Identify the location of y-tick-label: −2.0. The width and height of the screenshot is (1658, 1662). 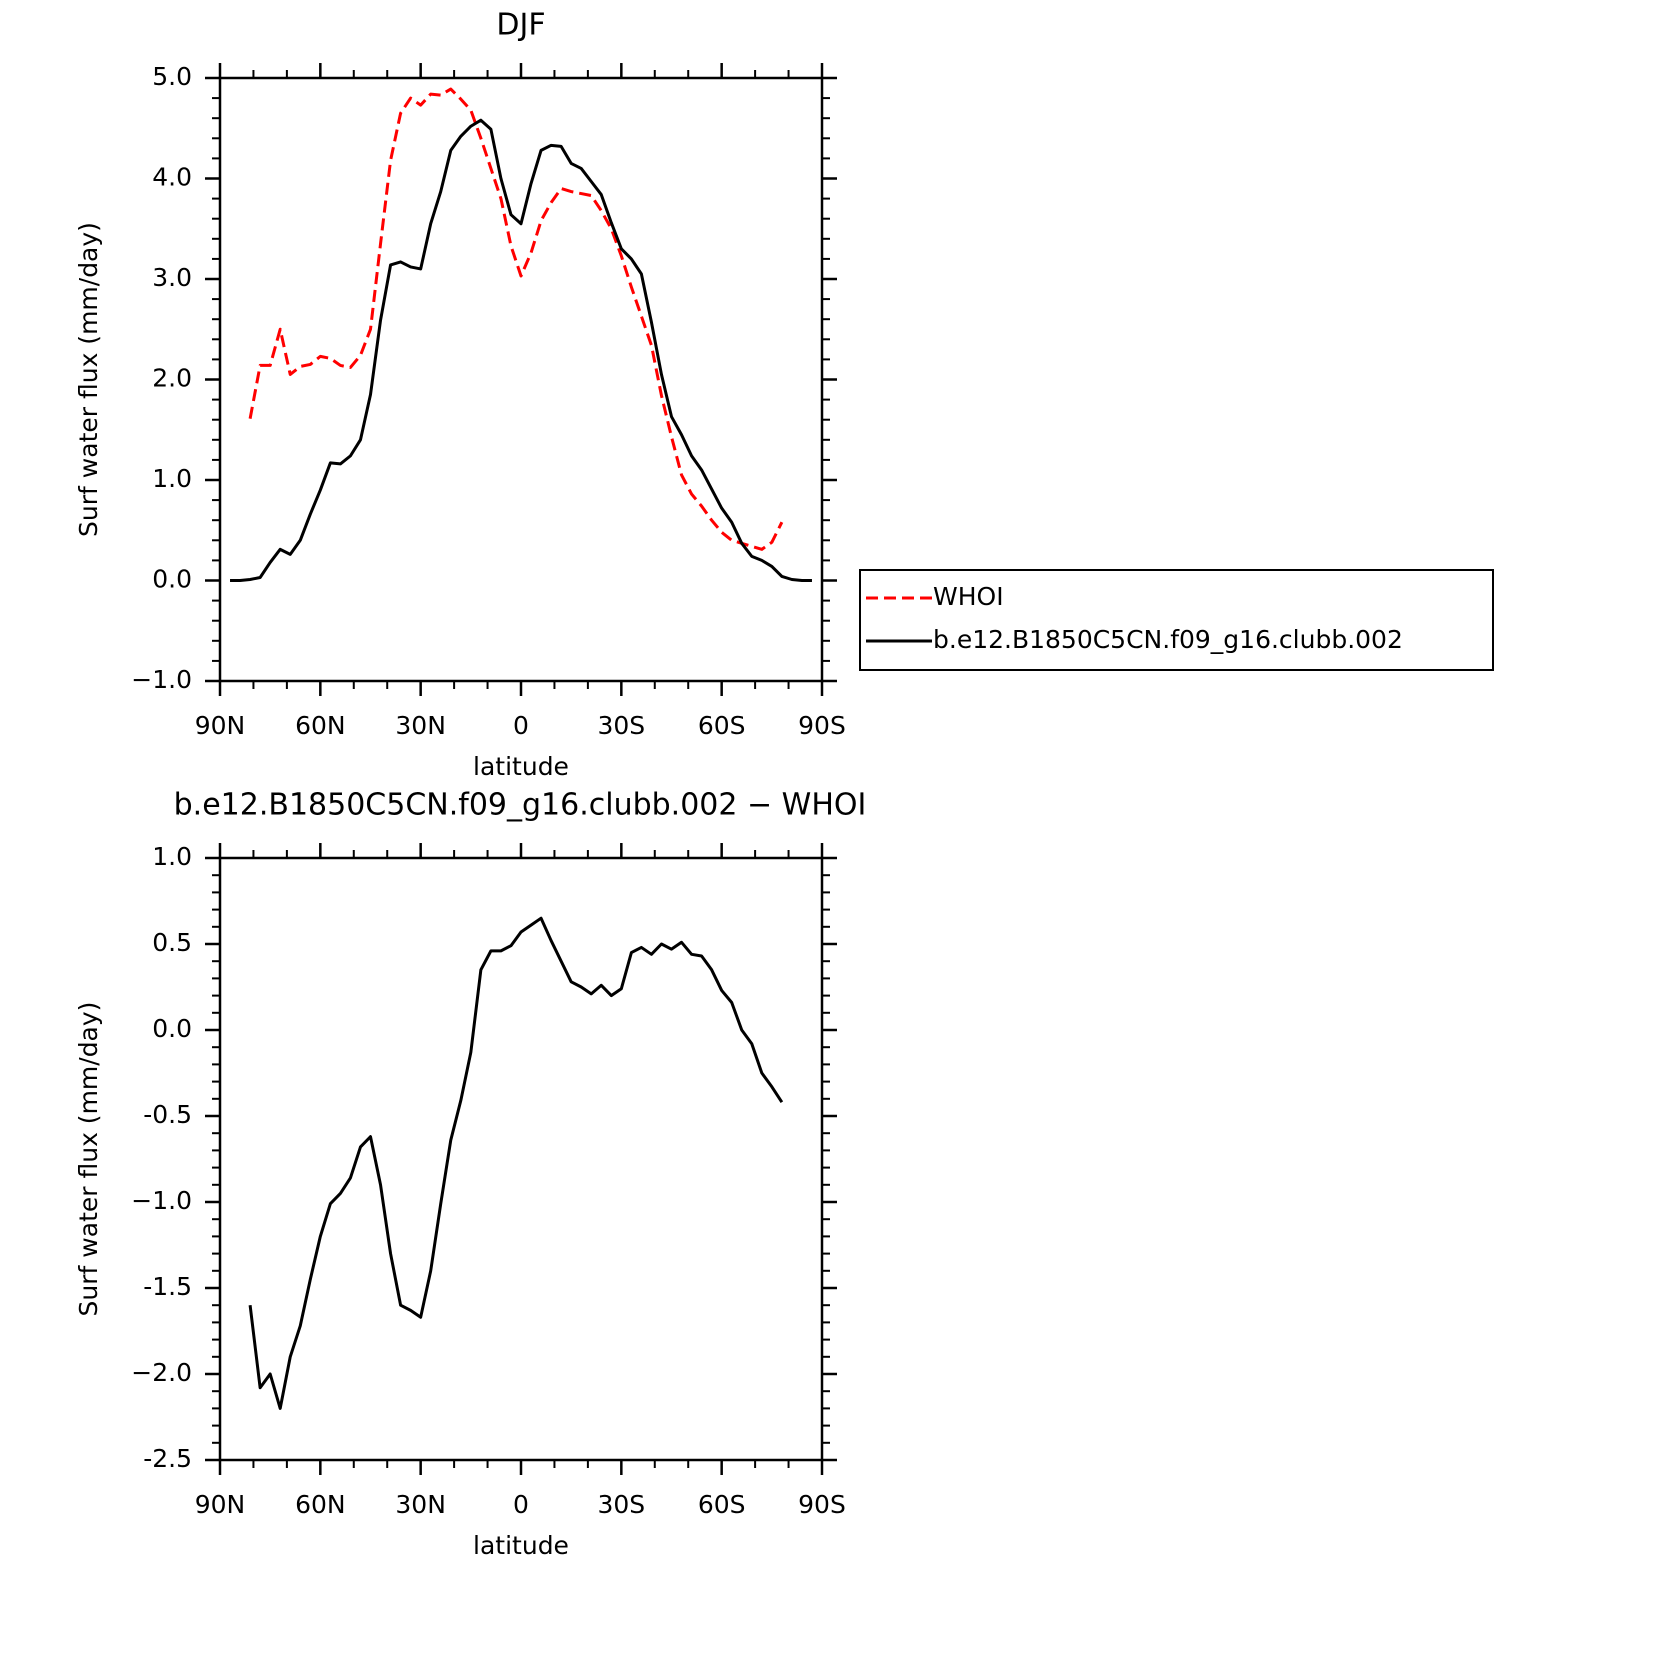
(161, 1372).